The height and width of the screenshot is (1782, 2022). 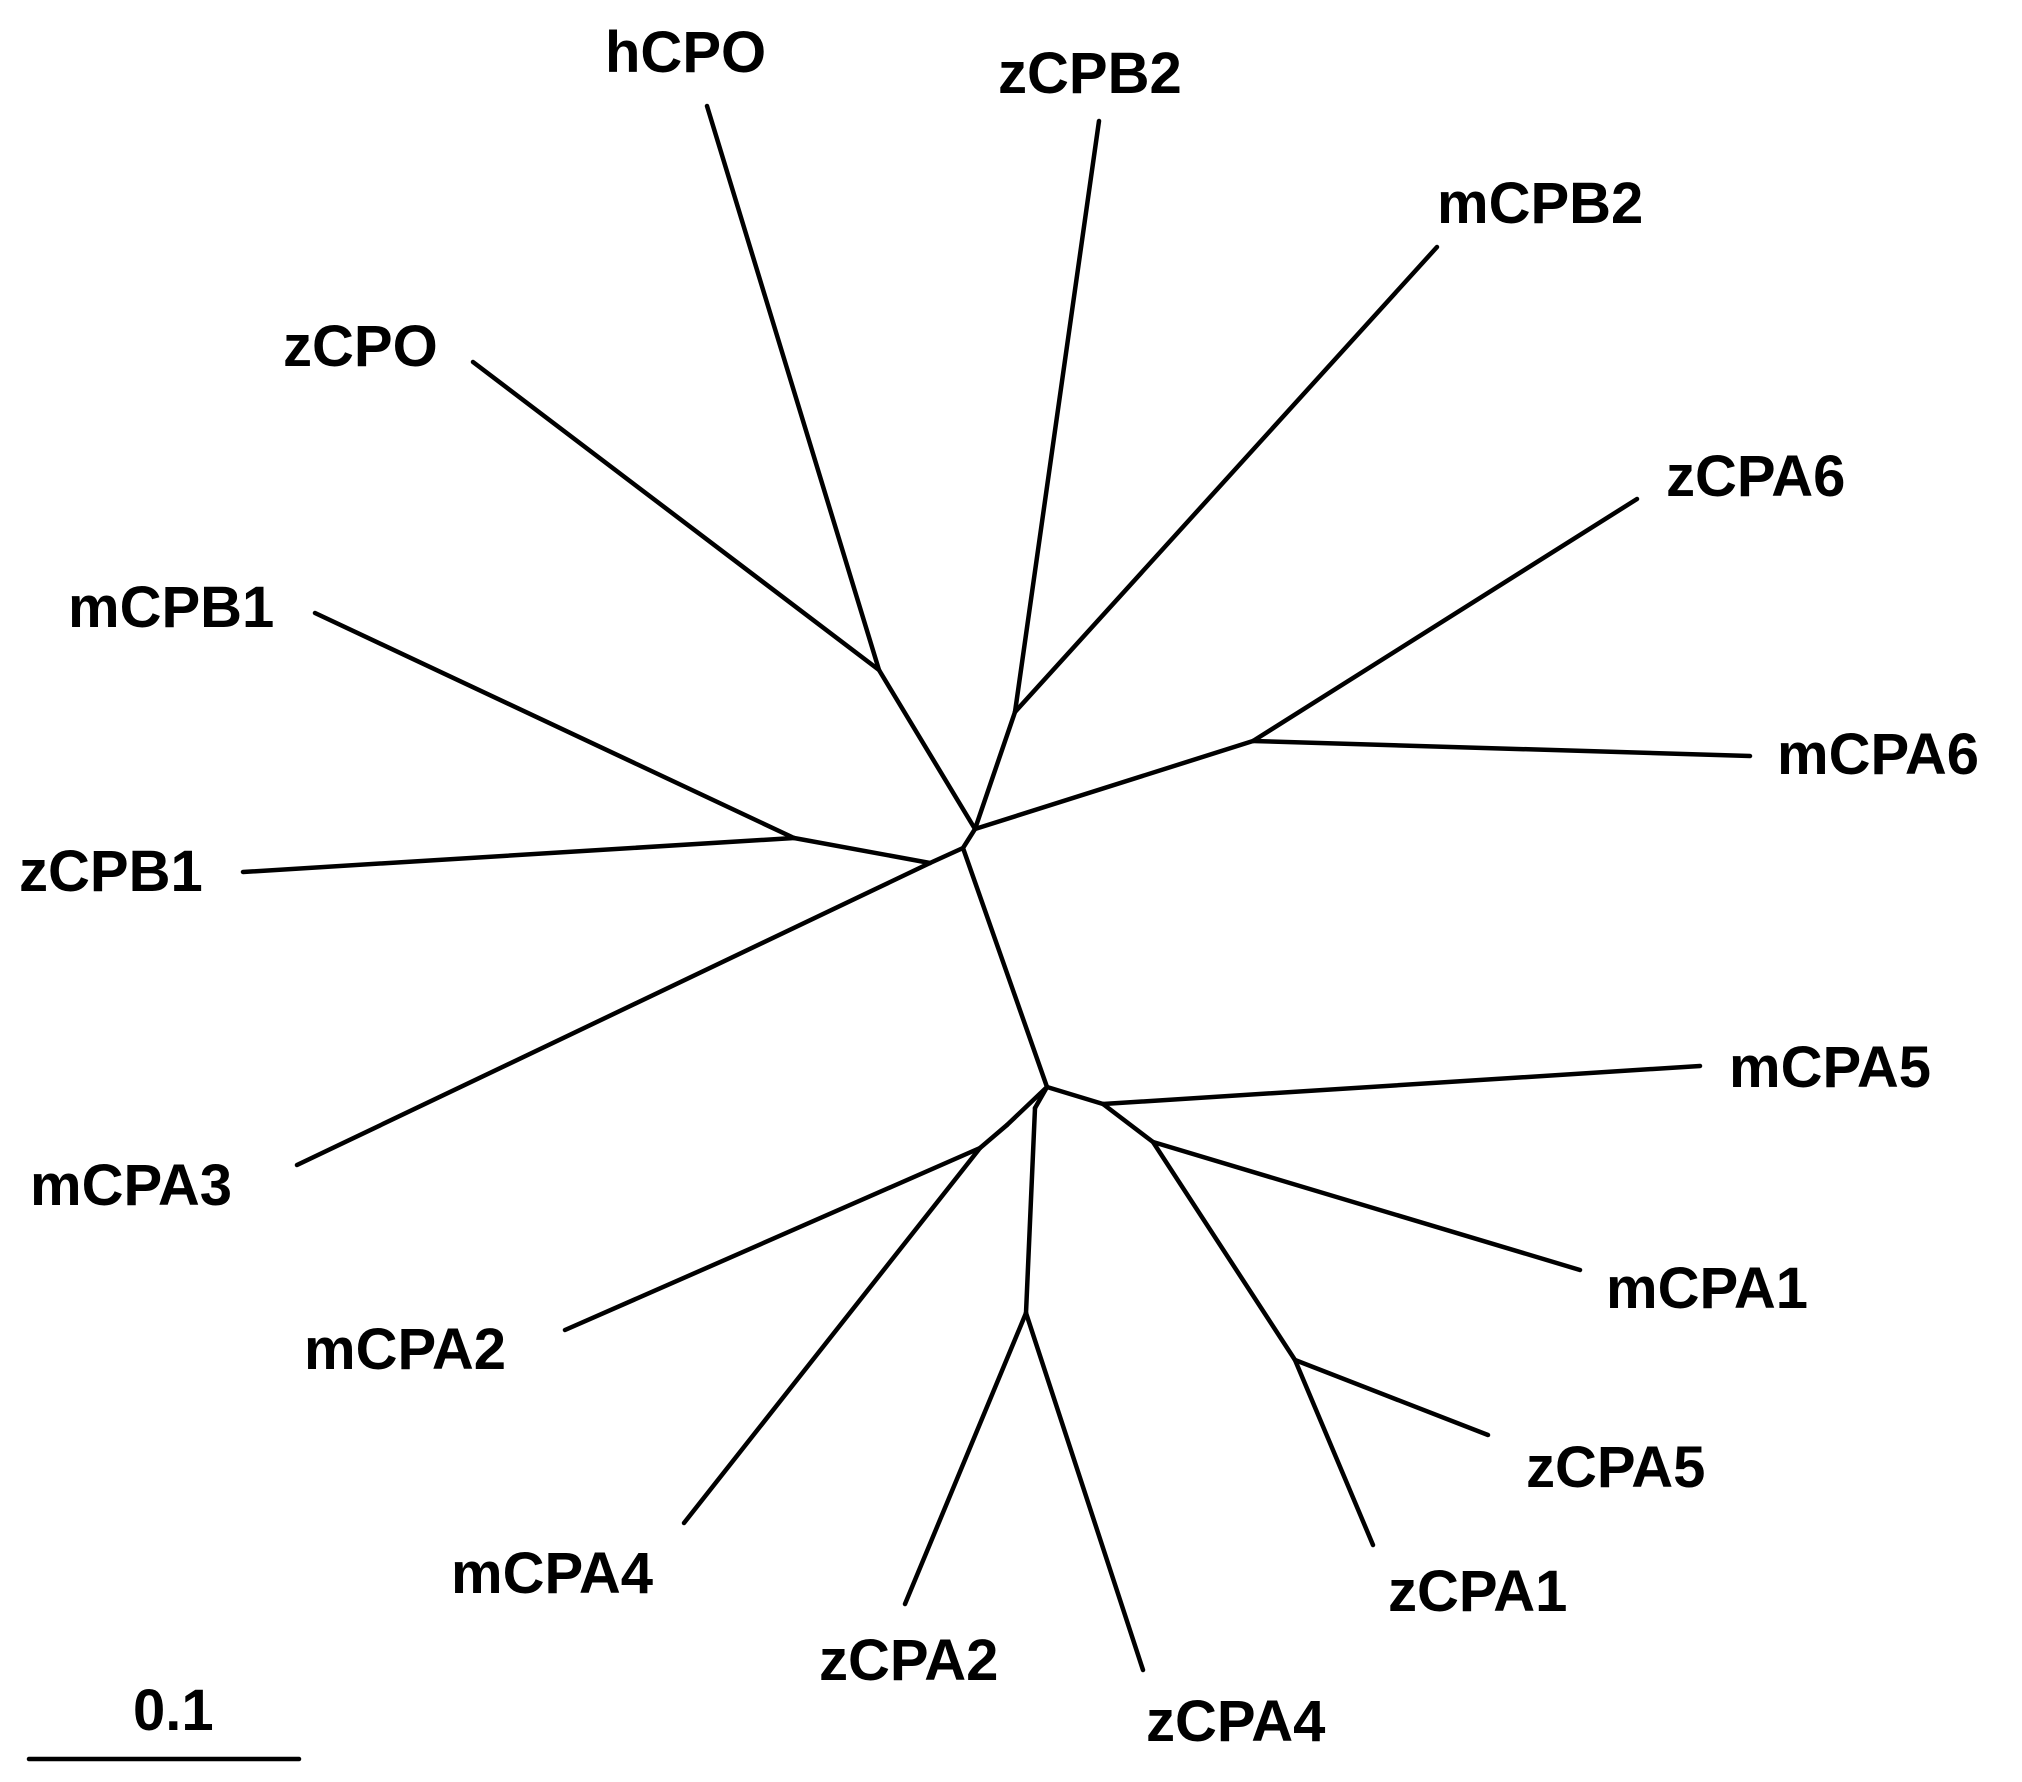 What do you see at coordinates (1707, 1288) in the screenshot?
I see `leaf-label-mcpa1: mCPA1` at bounding box center [1707, 1288].